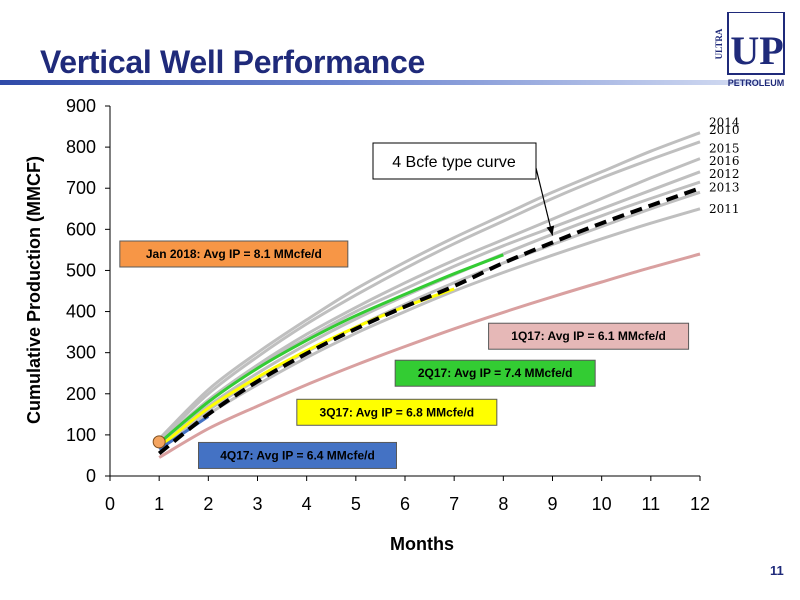  Describe the element at coordinates (550, 230) in the screenshot. I see `callout-arrow-head` at that location.